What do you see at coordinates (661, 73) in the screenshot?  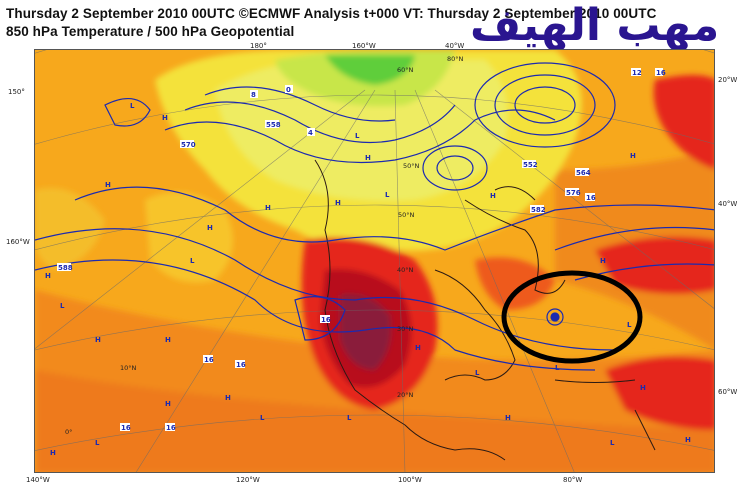 I see `contour-label-16g: 16` at bounding box center [661, 73].